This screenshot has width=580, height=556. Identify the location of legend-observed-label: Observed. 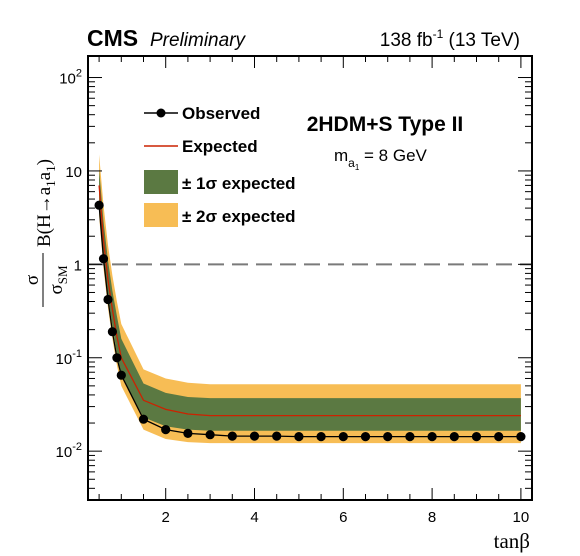
(221, 113).